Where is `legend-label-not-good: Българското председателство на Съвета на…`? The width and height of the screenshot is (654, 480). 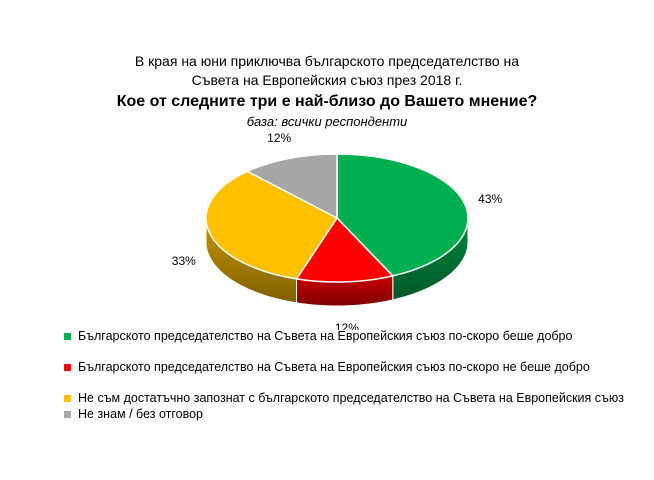 legend-label-not-good: Българското председателство на Съвета на… is located at coordinates (334, 367).